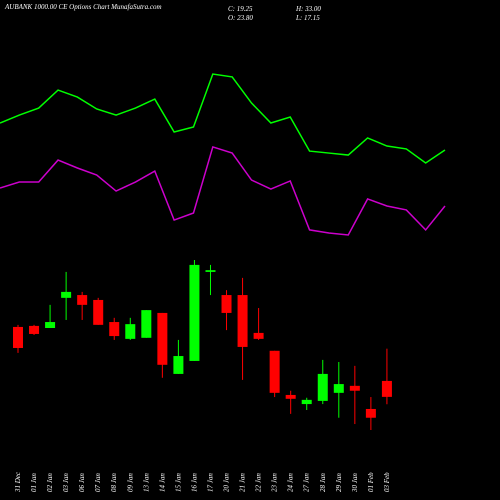  Describe the element at coordinates (18, 482) in the screenshot. I see `x-tick-label: 31 Dec` at that location.